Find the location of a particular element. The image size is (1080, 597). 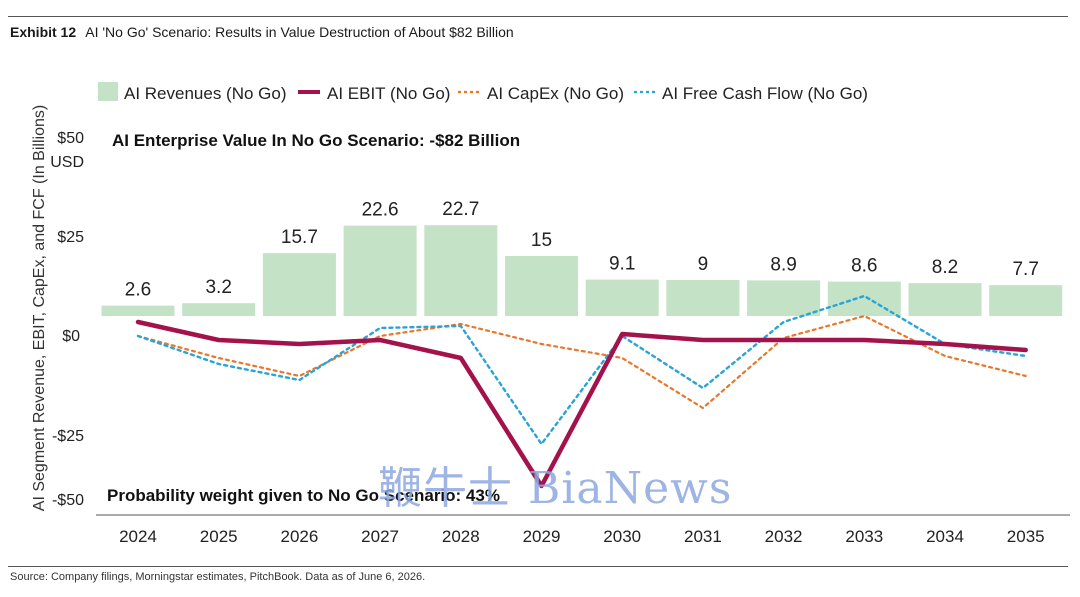

top-rule is located at coordinates (538, 16).